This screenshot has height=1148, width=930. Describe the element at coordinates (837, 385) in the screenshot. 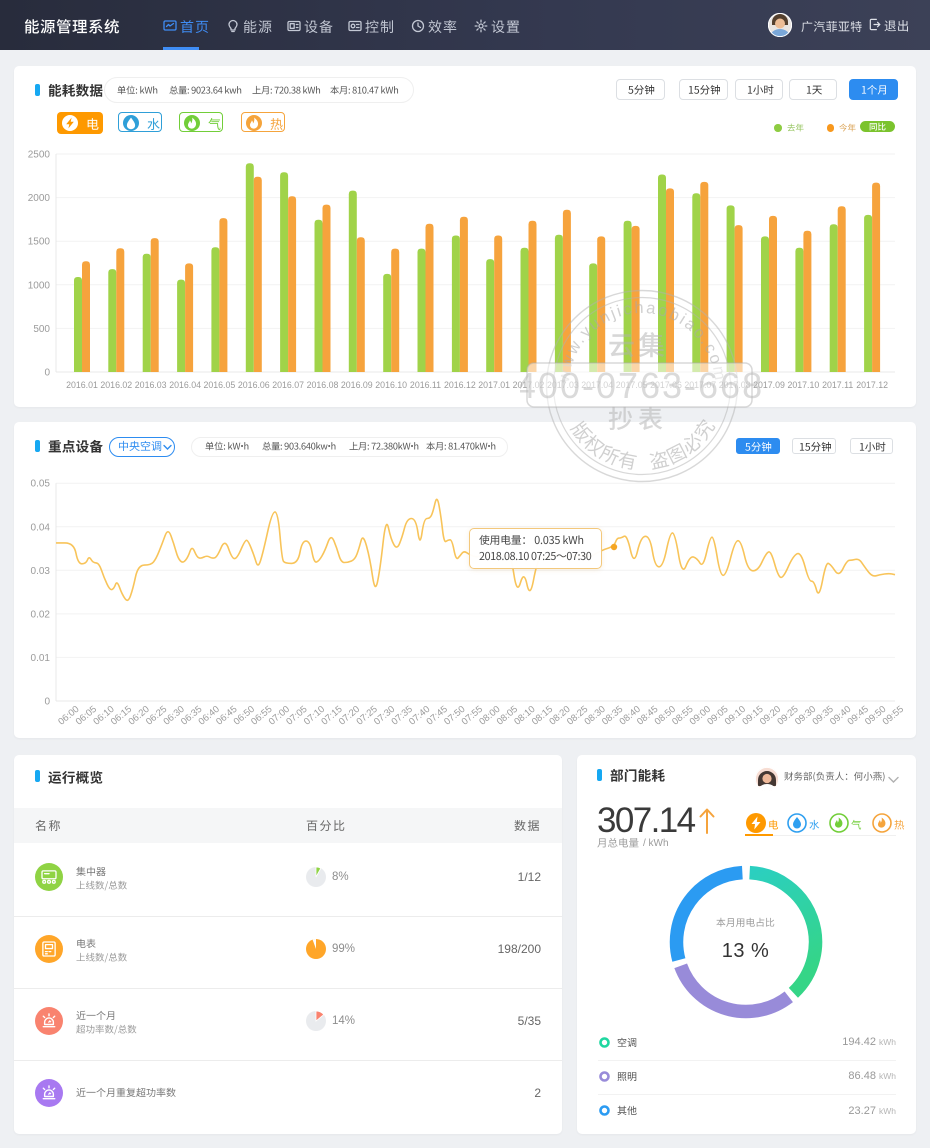

I see `svg-text: 2017.11` at that location.